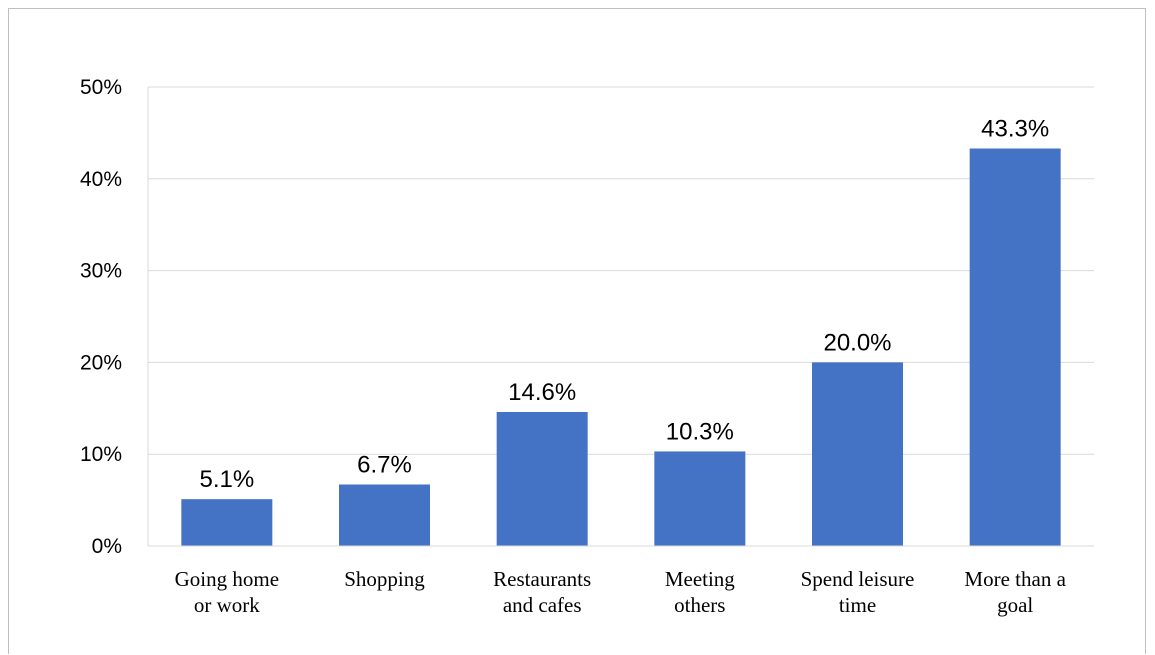 The image size is (1155, 655). I want to click on data-label: 6.7%, so click(384, 464).